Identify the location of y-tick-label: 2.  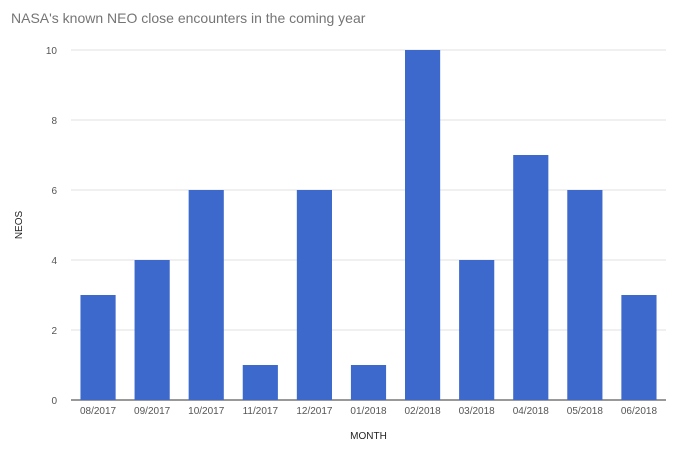
(54, 331).